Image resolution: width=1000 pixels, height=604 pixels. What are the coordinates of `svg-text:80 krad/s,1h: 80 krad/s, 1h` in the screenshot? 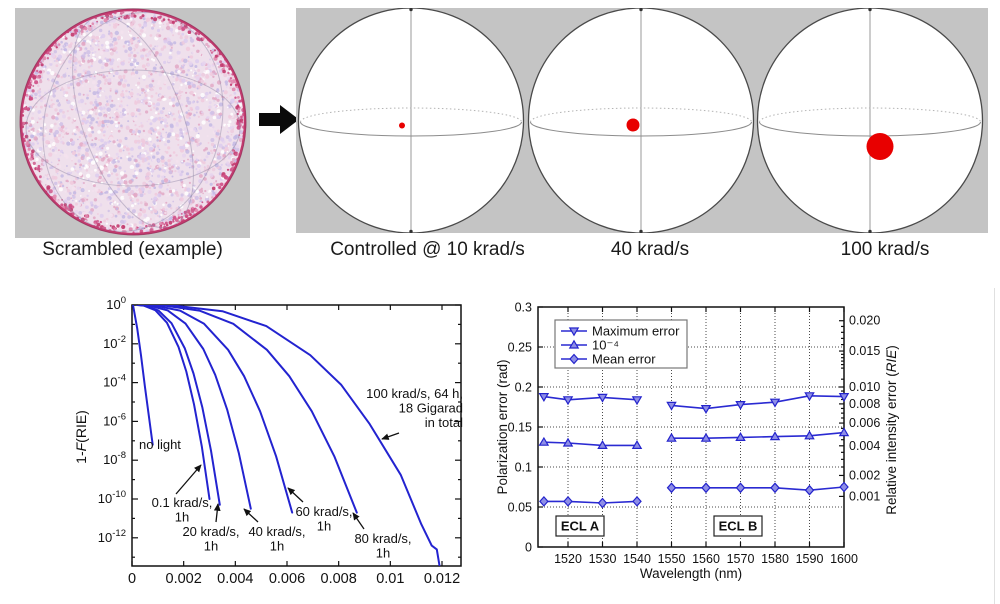 It's located at (382, 546).